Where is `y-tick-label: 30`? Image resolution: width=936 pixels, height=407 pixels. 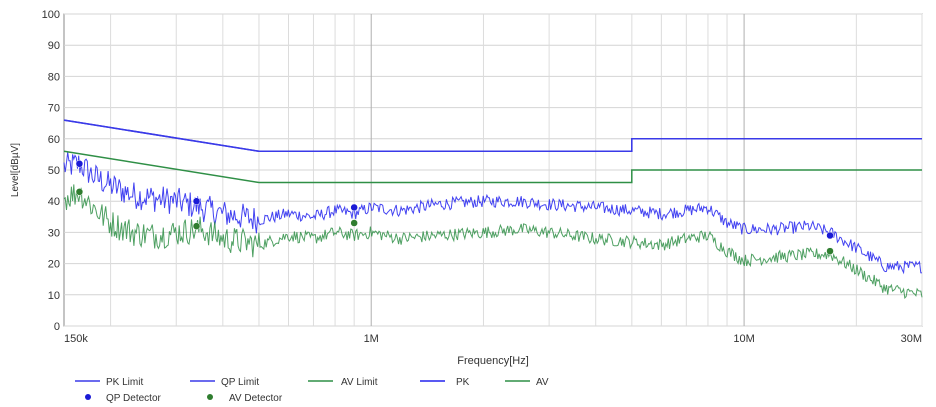 y-tick-label: 30 is located at coordinates (54, 233).